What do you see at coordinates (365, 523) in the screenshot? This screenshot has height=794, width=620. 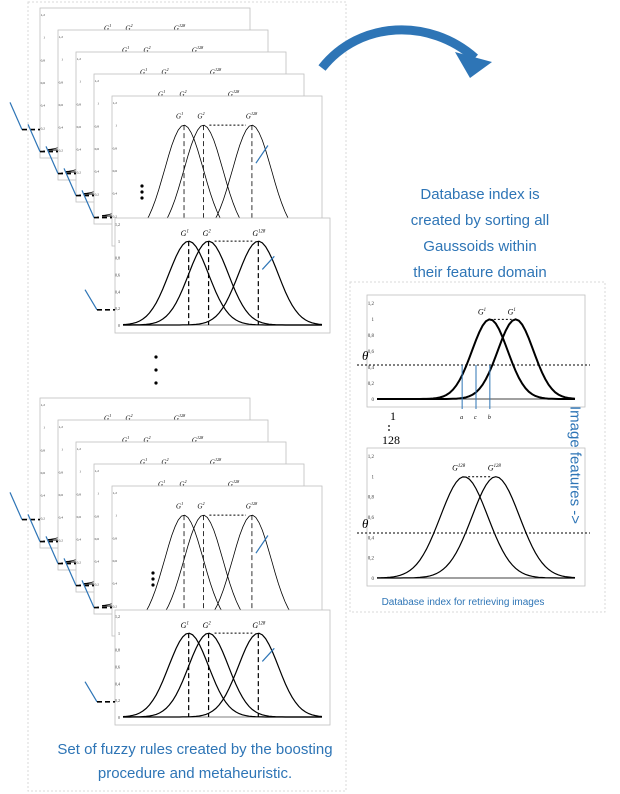 I see `theta-label-bottom: θ` at bounding box center [365, 523].